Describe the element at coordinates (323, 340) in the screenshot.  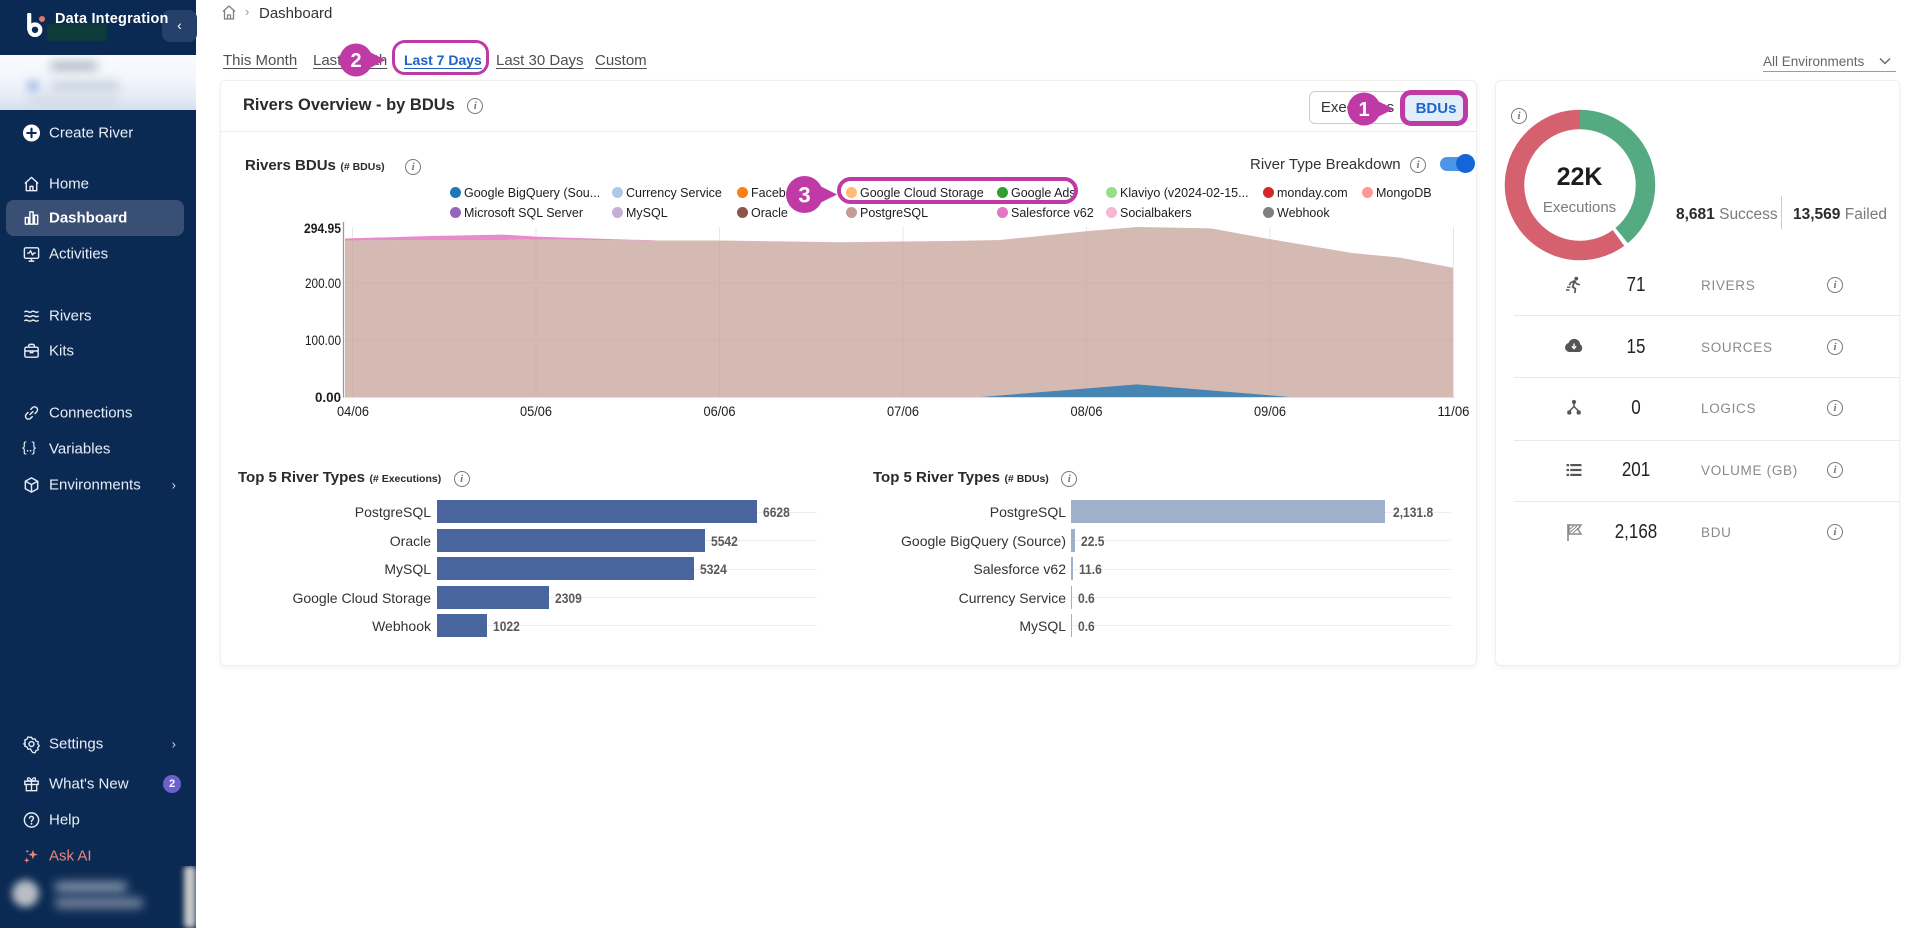
I see `svg-text: 100.00` at that location.